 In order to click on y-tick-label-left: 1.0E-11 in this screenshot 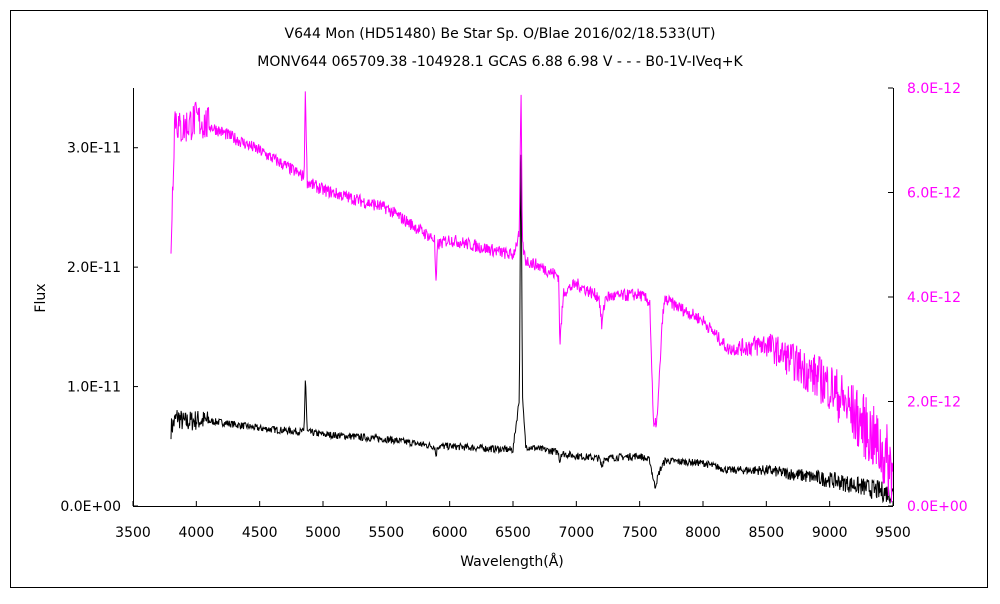, I will do `click(94, 388)`.